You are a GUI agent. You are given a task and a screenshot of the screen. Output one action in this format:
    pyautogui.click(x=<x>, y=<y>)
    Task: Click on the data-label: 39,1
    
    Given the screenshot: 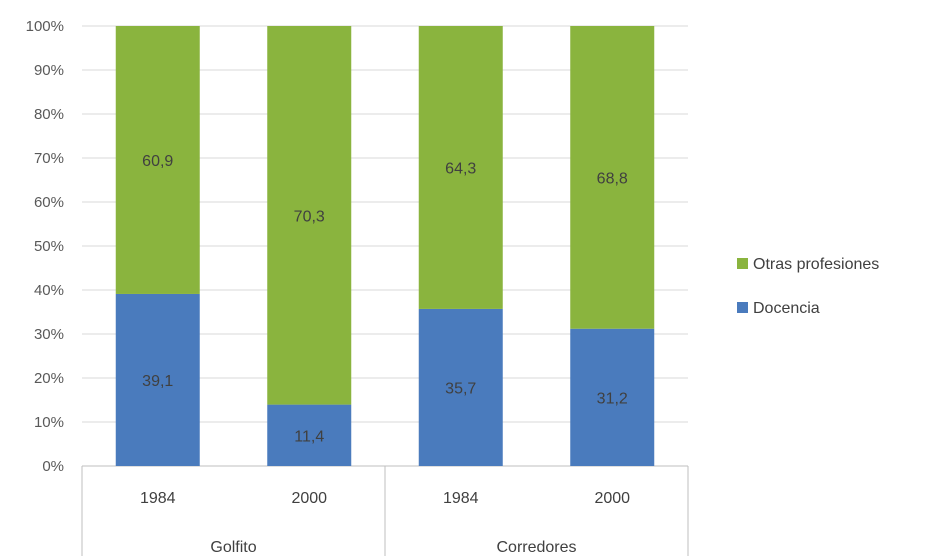 What is the action you would take?
    pyautogui.click(x=157, y=381)
    